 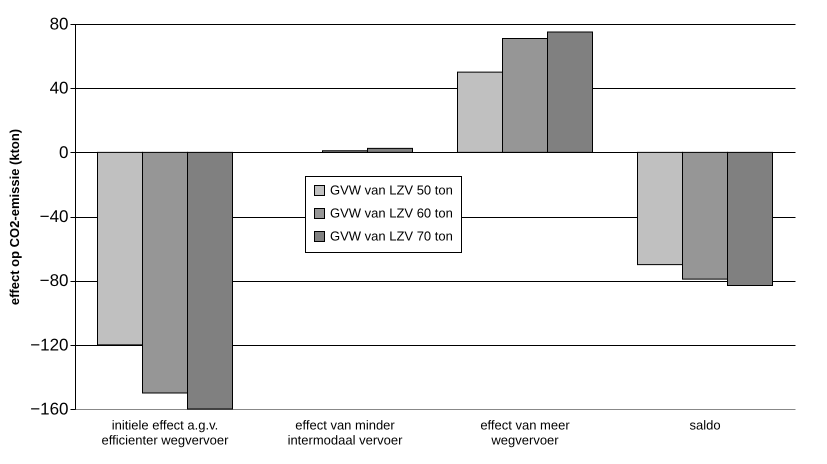 What do you see at coordinates (705, 425) in the screenshot?
I see `x-tick-label: saldo` at bounding box center [705, 425].